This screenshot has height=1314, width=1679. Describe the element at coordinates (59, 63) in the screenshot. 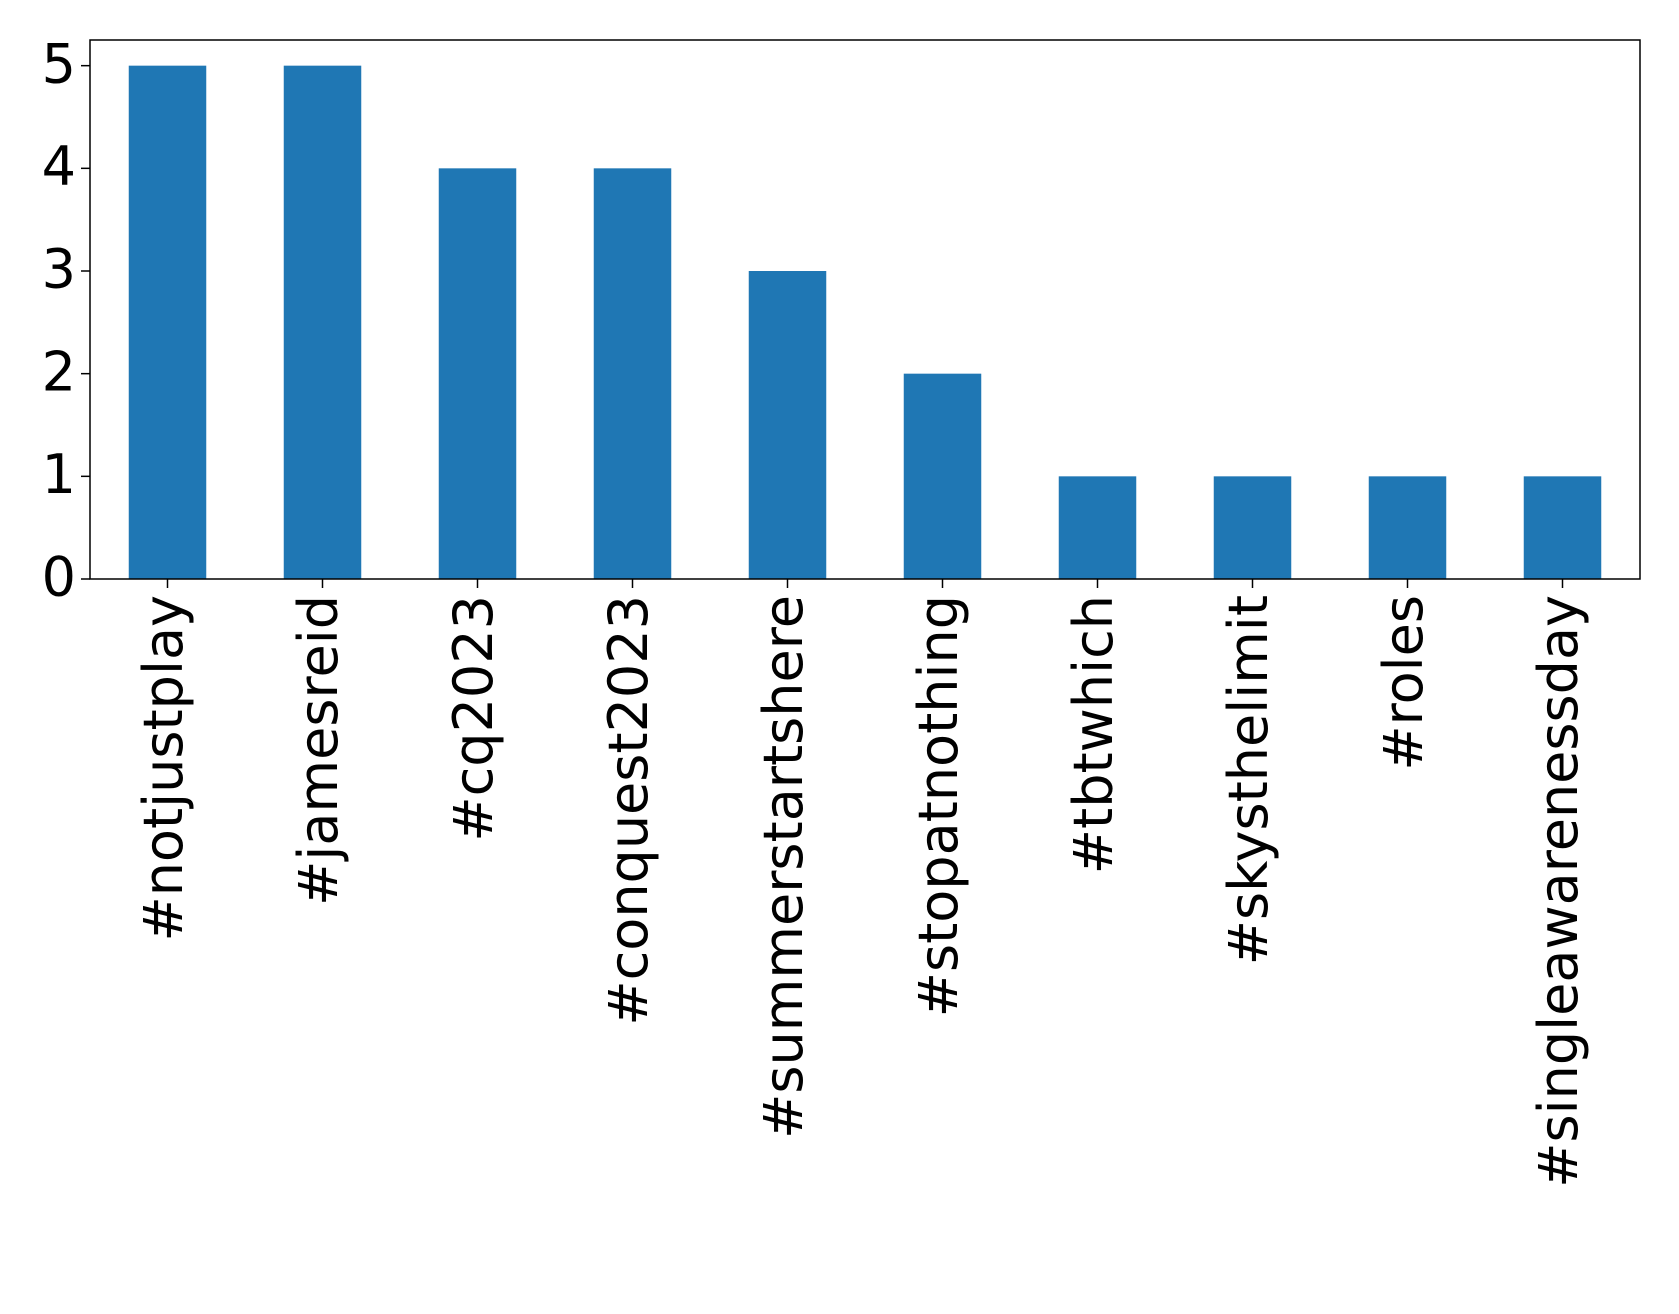

I see `y-tick-label: 5` at that location.